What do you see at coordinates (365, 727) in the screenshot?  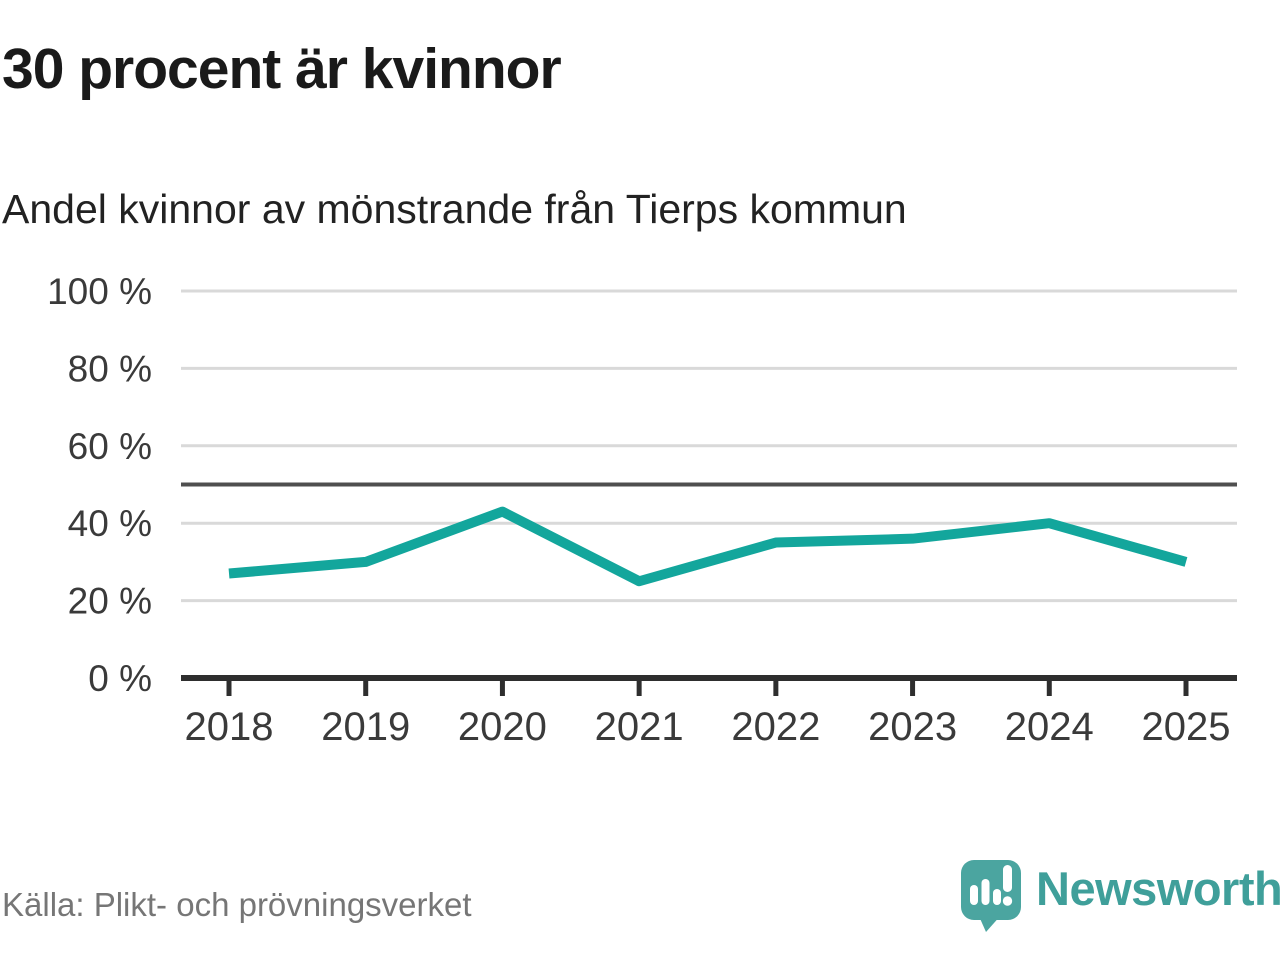 I see `x-axis-label: 2019` at bounding box center [365, 727].